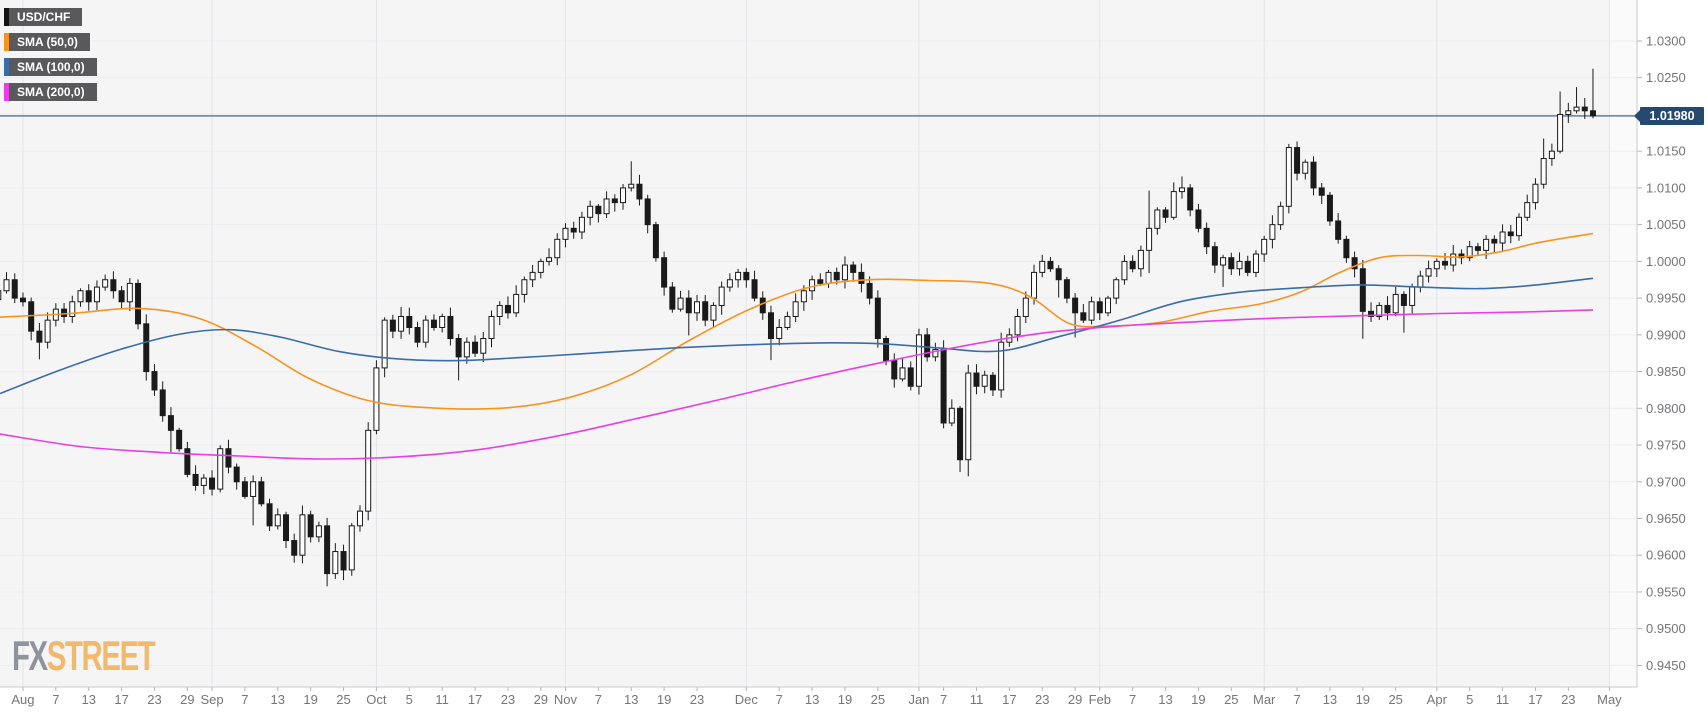 Image resolution: width=1707 pixels, height=712 pixels. Describe the element at coordinates (53, 67) in the screenshot. I see `legend-label: SMA (100,0)` at that location.